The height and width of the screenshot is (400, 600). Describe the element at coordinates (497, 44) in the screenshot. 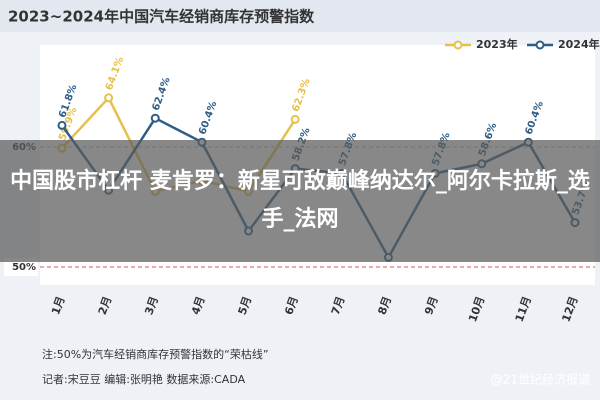

I see `legend-label: 2023年` at that location.